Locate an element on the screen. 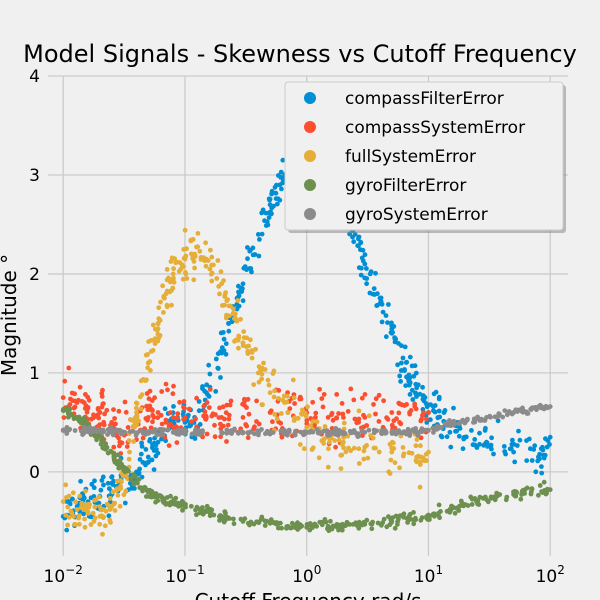 The height and width of the screenshot is (600, 600). y-tick-label: 2 is located at coordinates (34, 275).